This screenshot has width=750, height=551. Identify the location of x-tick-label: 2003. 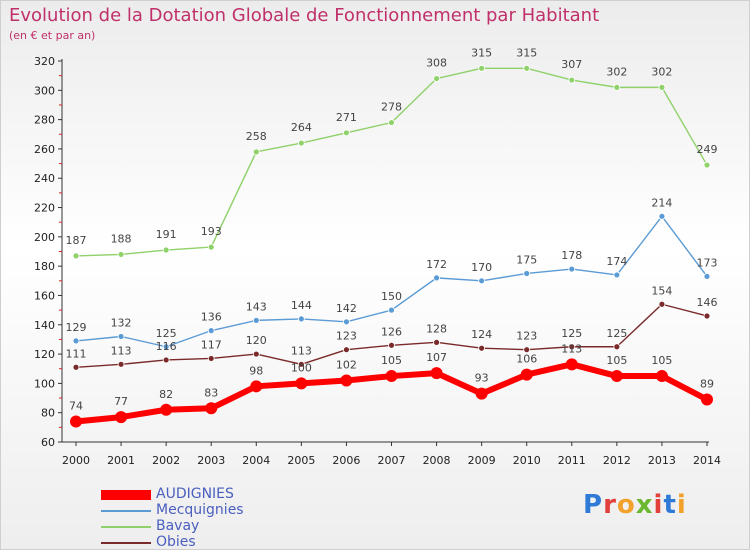
(211, 460).